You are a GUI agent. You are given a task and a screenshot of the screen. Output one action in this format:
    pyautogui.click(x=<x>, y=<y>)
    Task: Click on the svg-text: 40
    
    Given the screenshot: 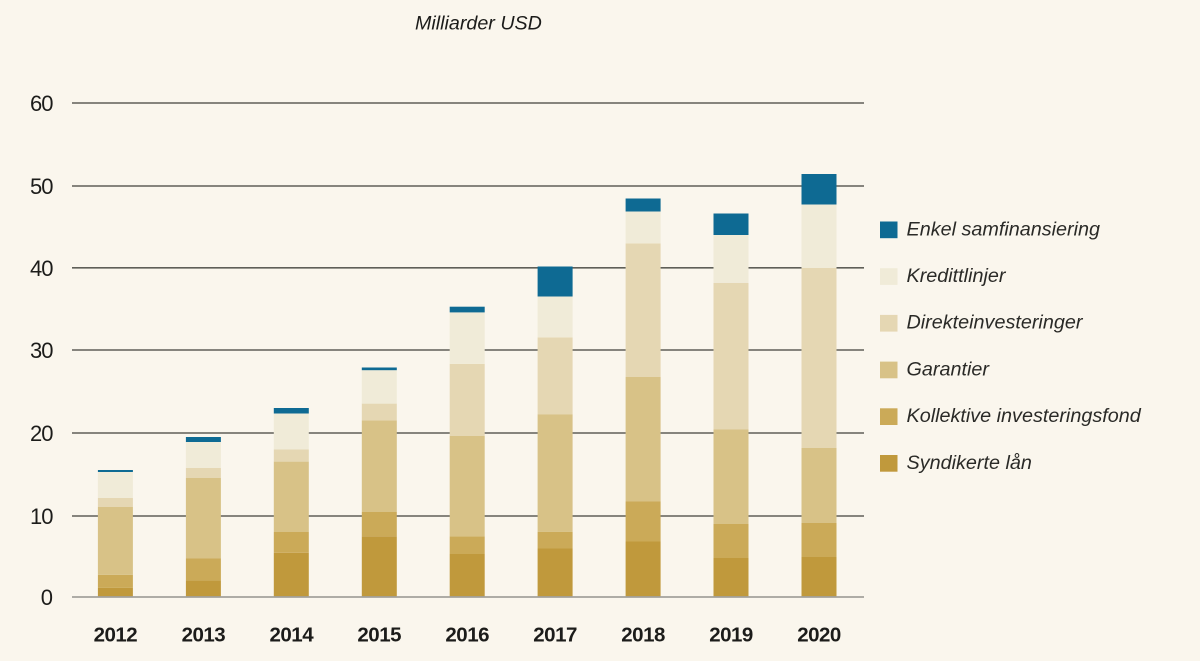 What is the action you would take?
    pyautogui.click(x=41, y=268)
    